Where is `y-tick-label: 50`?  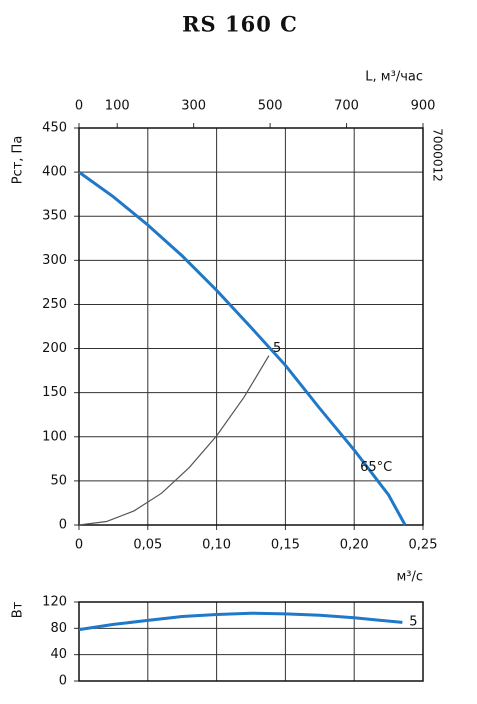
y-tick-label: 50 is located at coordinates (58, 480).